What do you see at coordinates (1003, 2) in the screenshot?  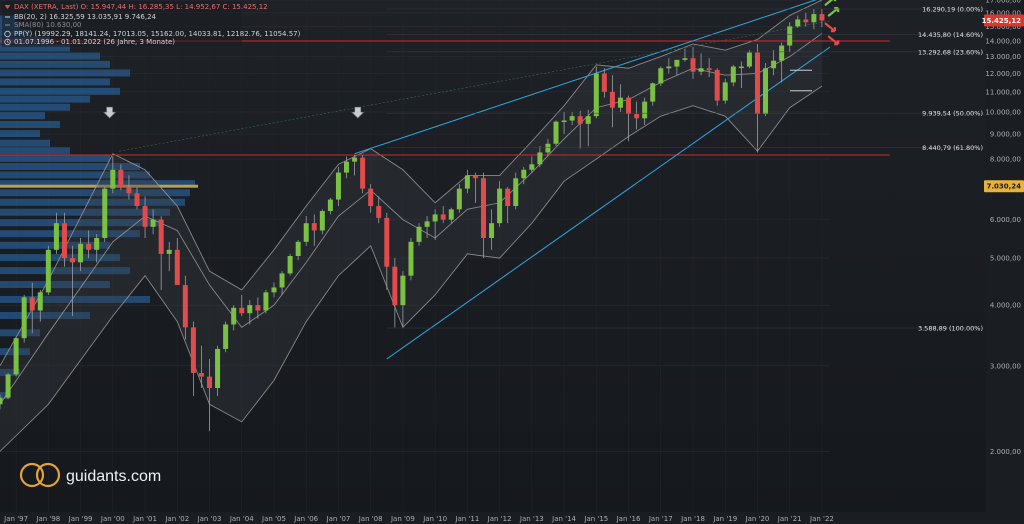 I see `y-axis-tick-label: 17.000,00` at bounding box center [1003, 2].